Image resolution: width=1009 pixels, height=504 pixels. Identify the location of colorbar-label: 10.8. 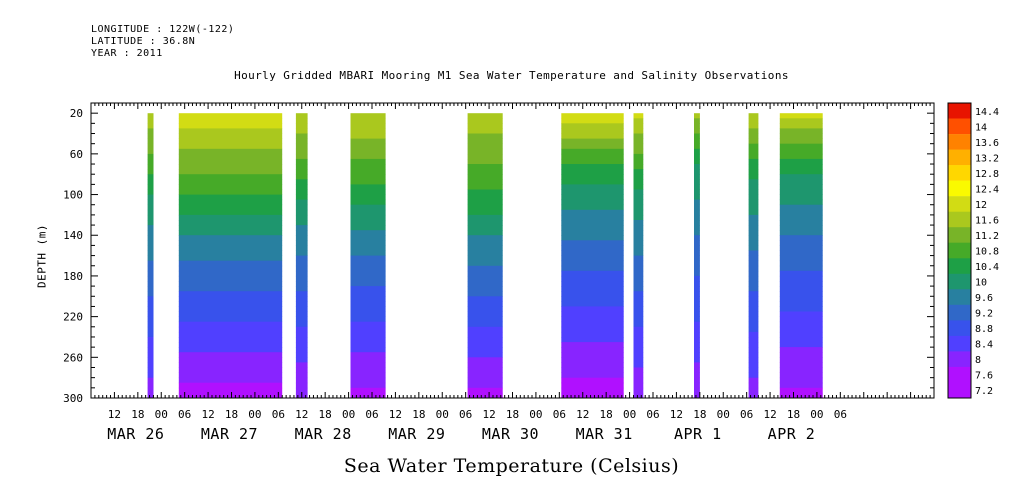
(987, 252).